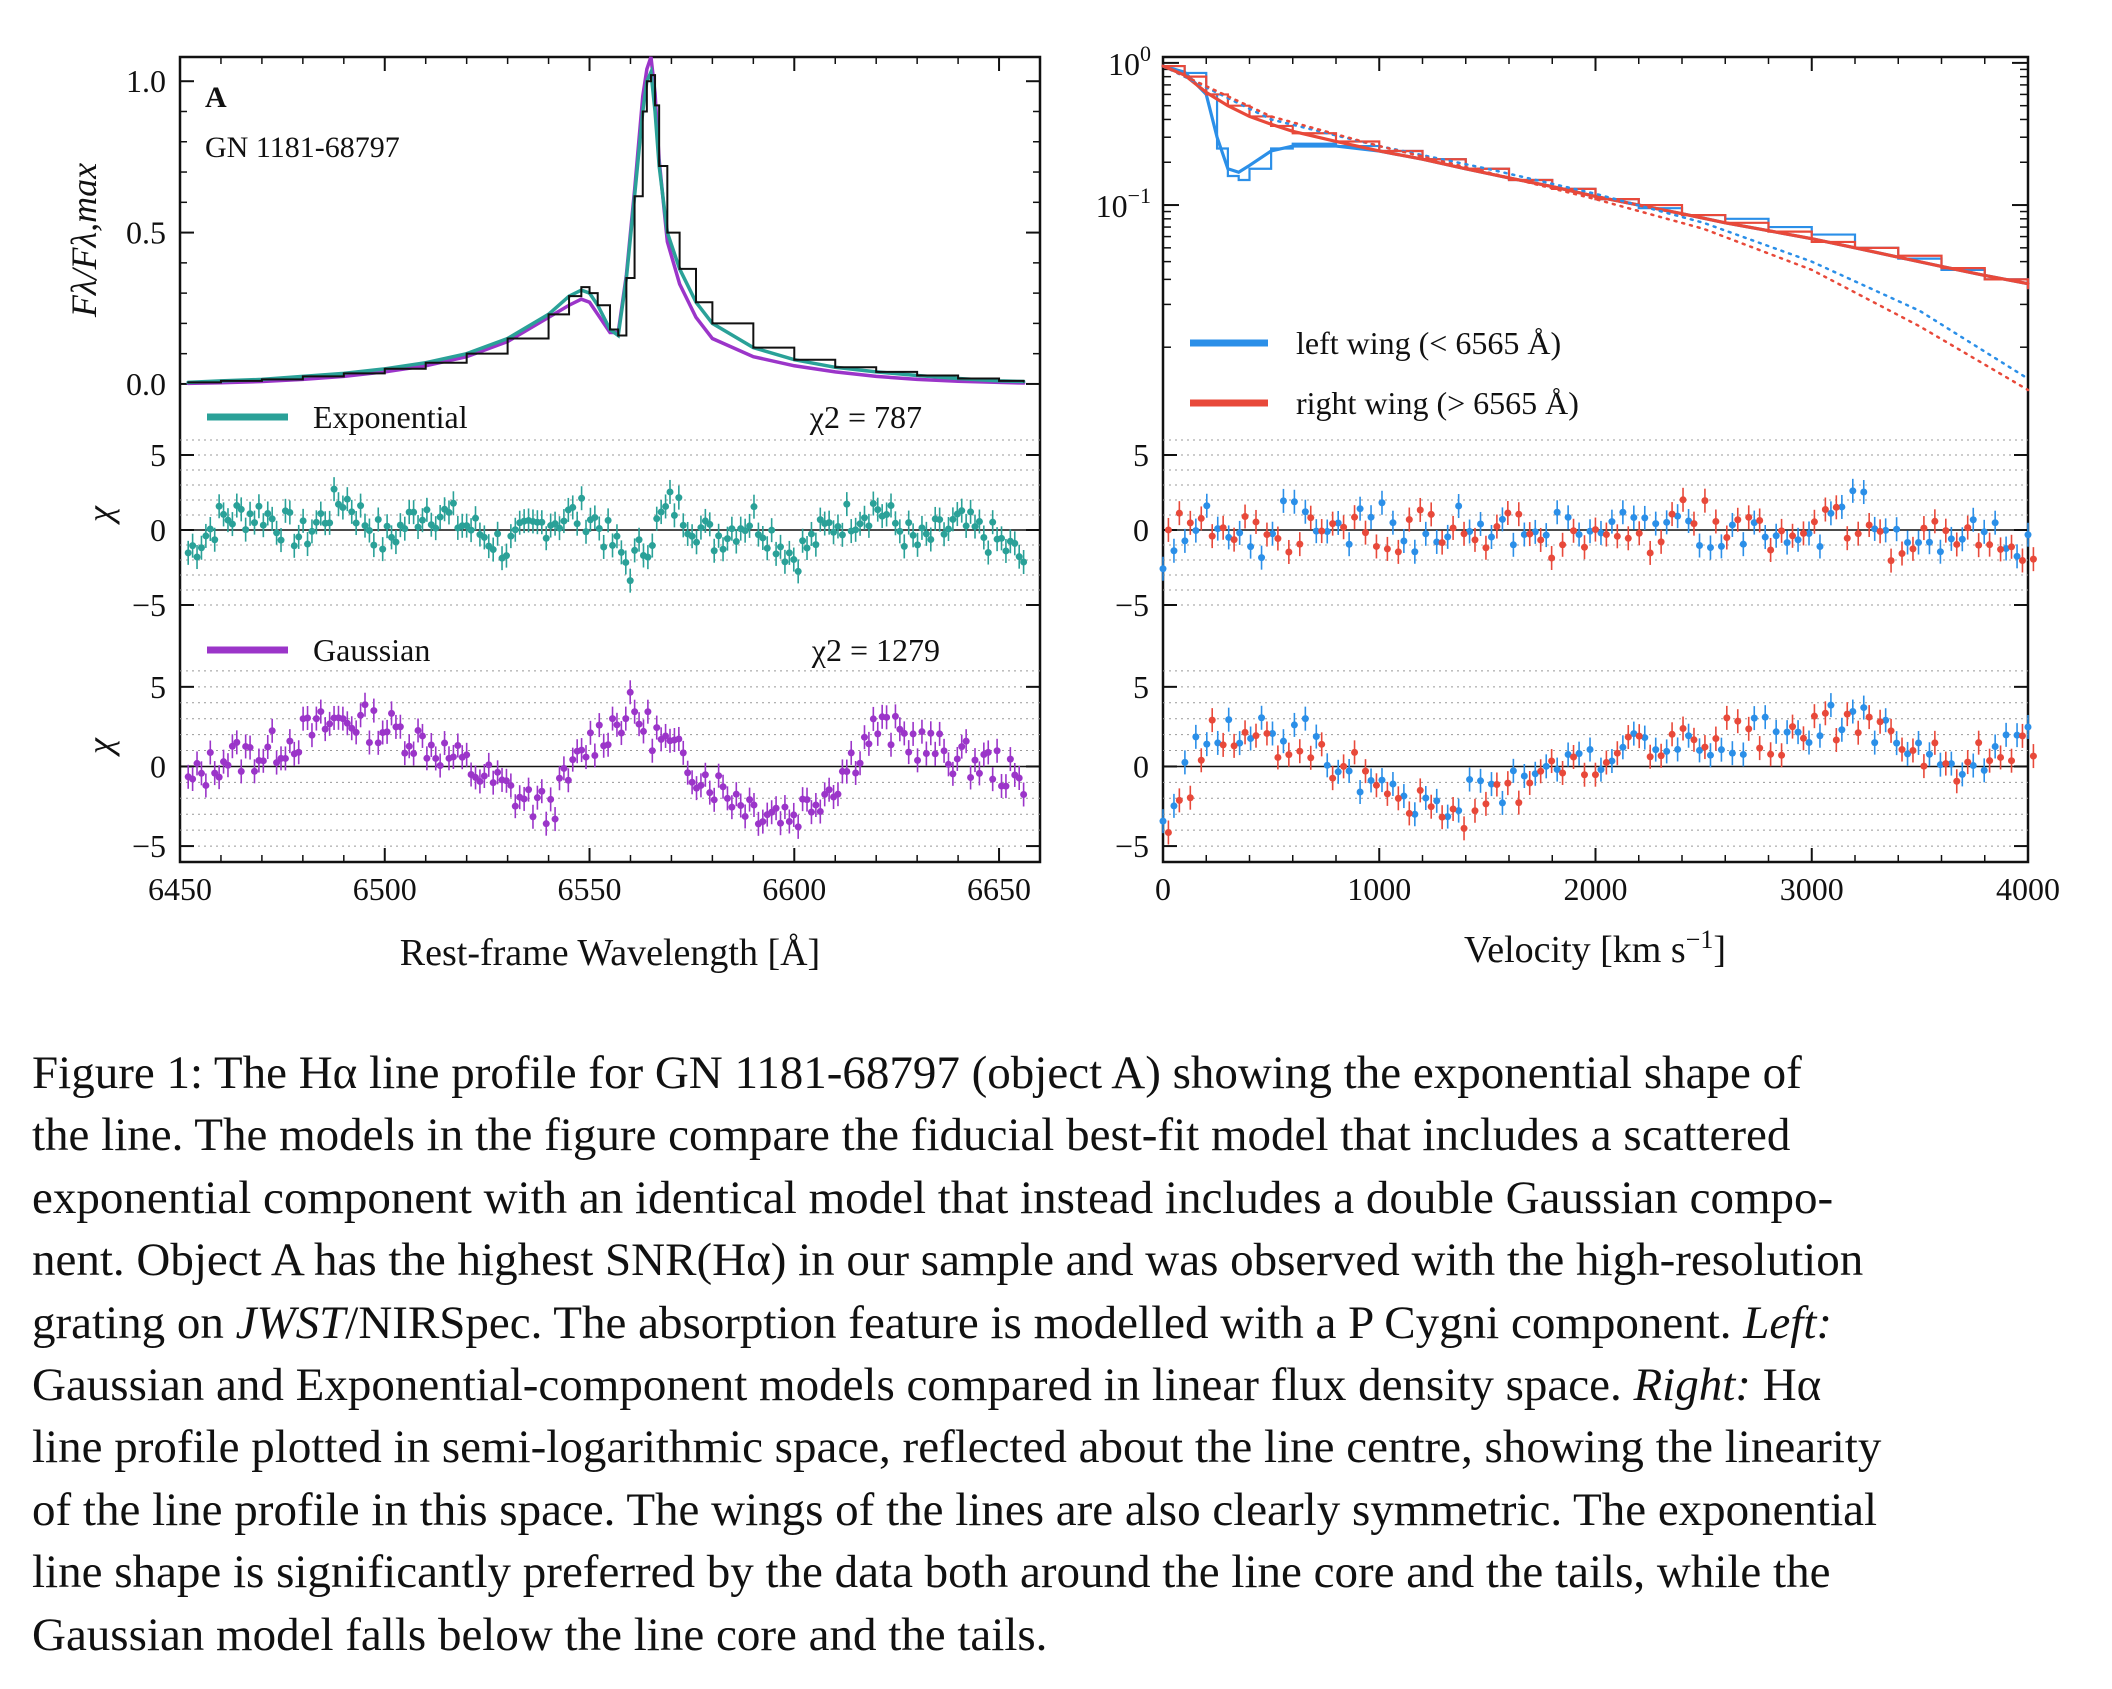 The height and width of the screenshot is (1689, 2112). Describe the element at coordinates (1129, 61) in the screenshot. I see `y-tick-label: 10⁰` at that location.